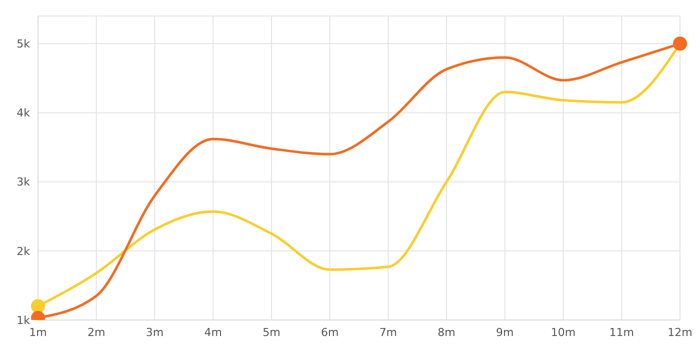 The width and height of the screenshot is (700, 355). I want to click on x-tick-label: 10m, so click(563, 332).